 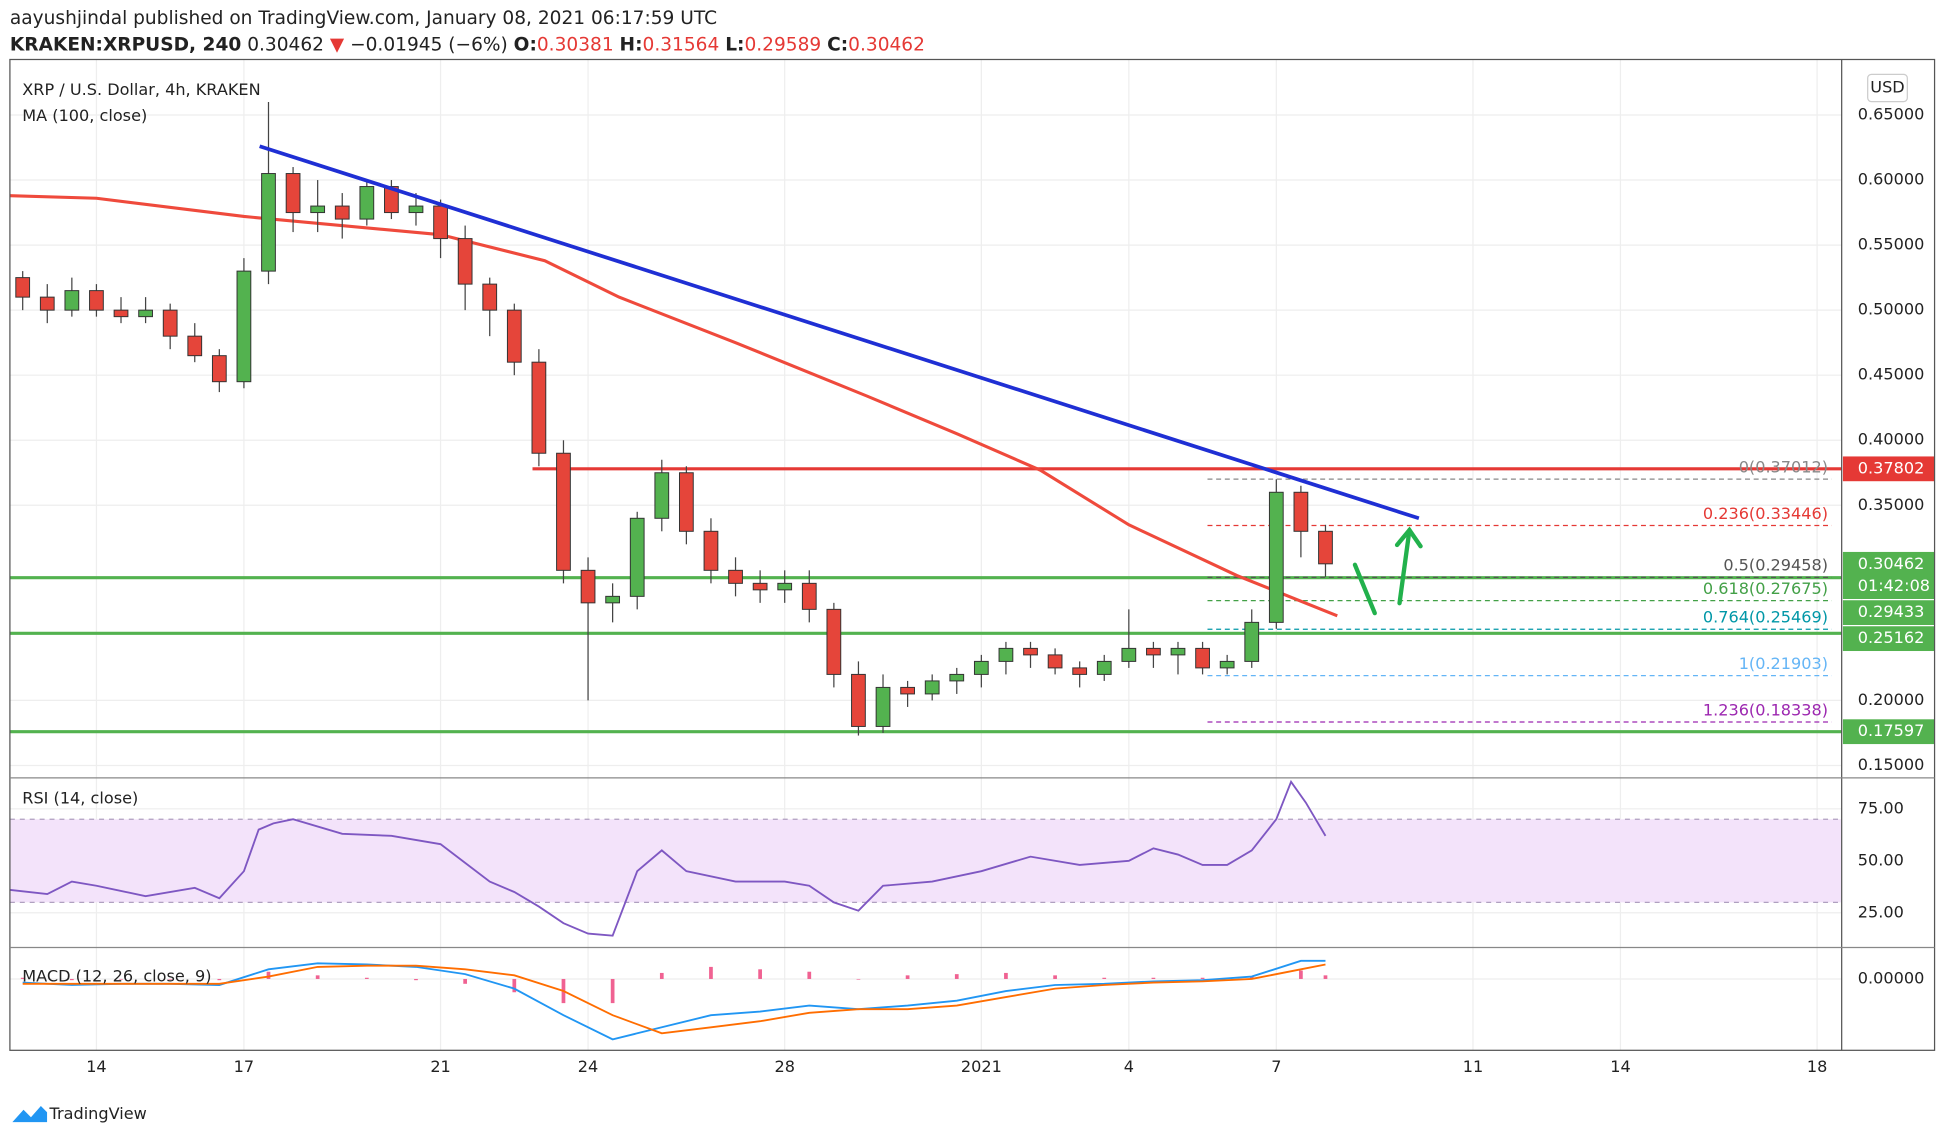 What do you see at coordinates (681, 44) in the screenshot?
I see `ohlc-value: 0.31564` at bounding box center [681, 44].